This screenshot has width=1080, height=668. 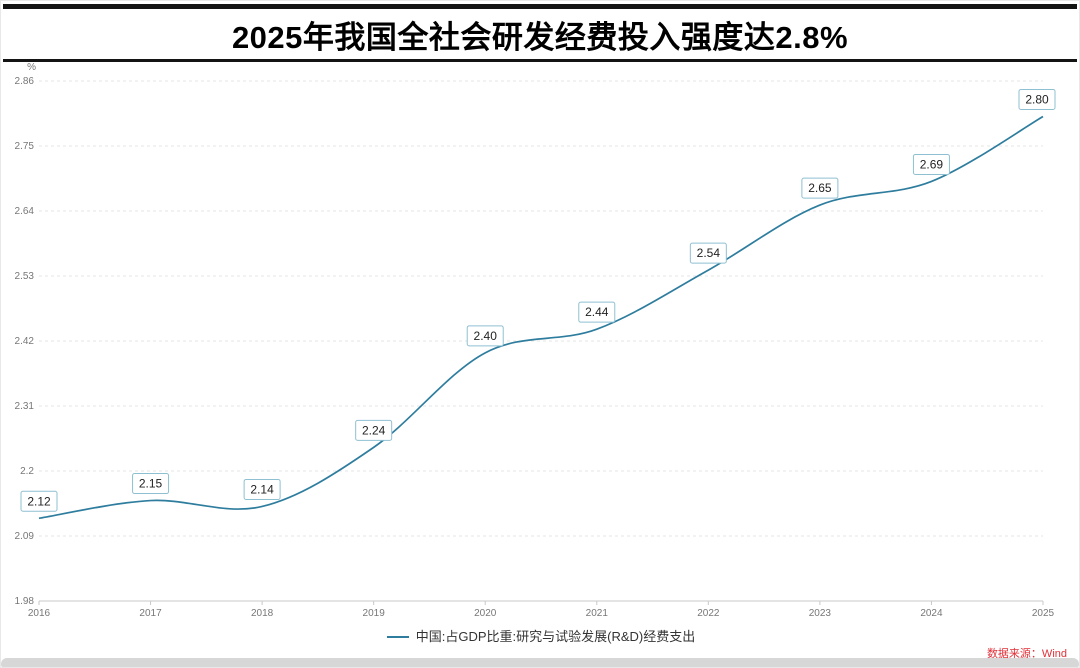 What do you see at coordinates (931, 613) in the screenshot?
I see `x-tick-label: 2024` at bounding box center [931, 613].